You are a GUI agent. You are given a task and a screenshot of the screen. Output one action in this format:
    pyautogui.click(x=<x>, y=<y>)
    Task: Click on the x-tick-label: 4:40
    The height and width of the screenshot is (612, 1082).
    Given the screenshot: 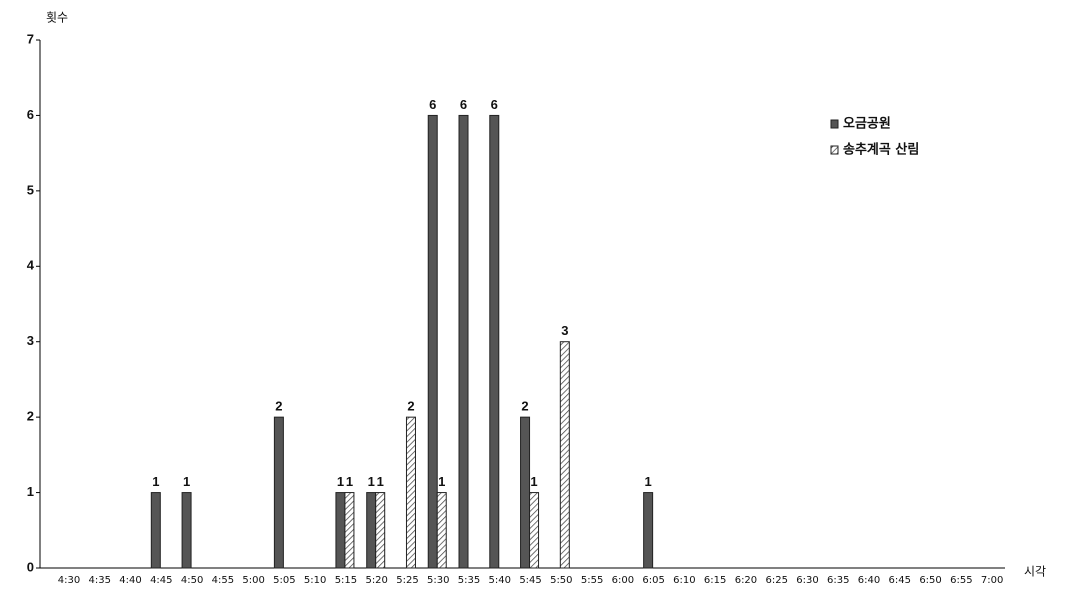 What is the action you would take?
    pyautogui.click(x=130, y=580)
    